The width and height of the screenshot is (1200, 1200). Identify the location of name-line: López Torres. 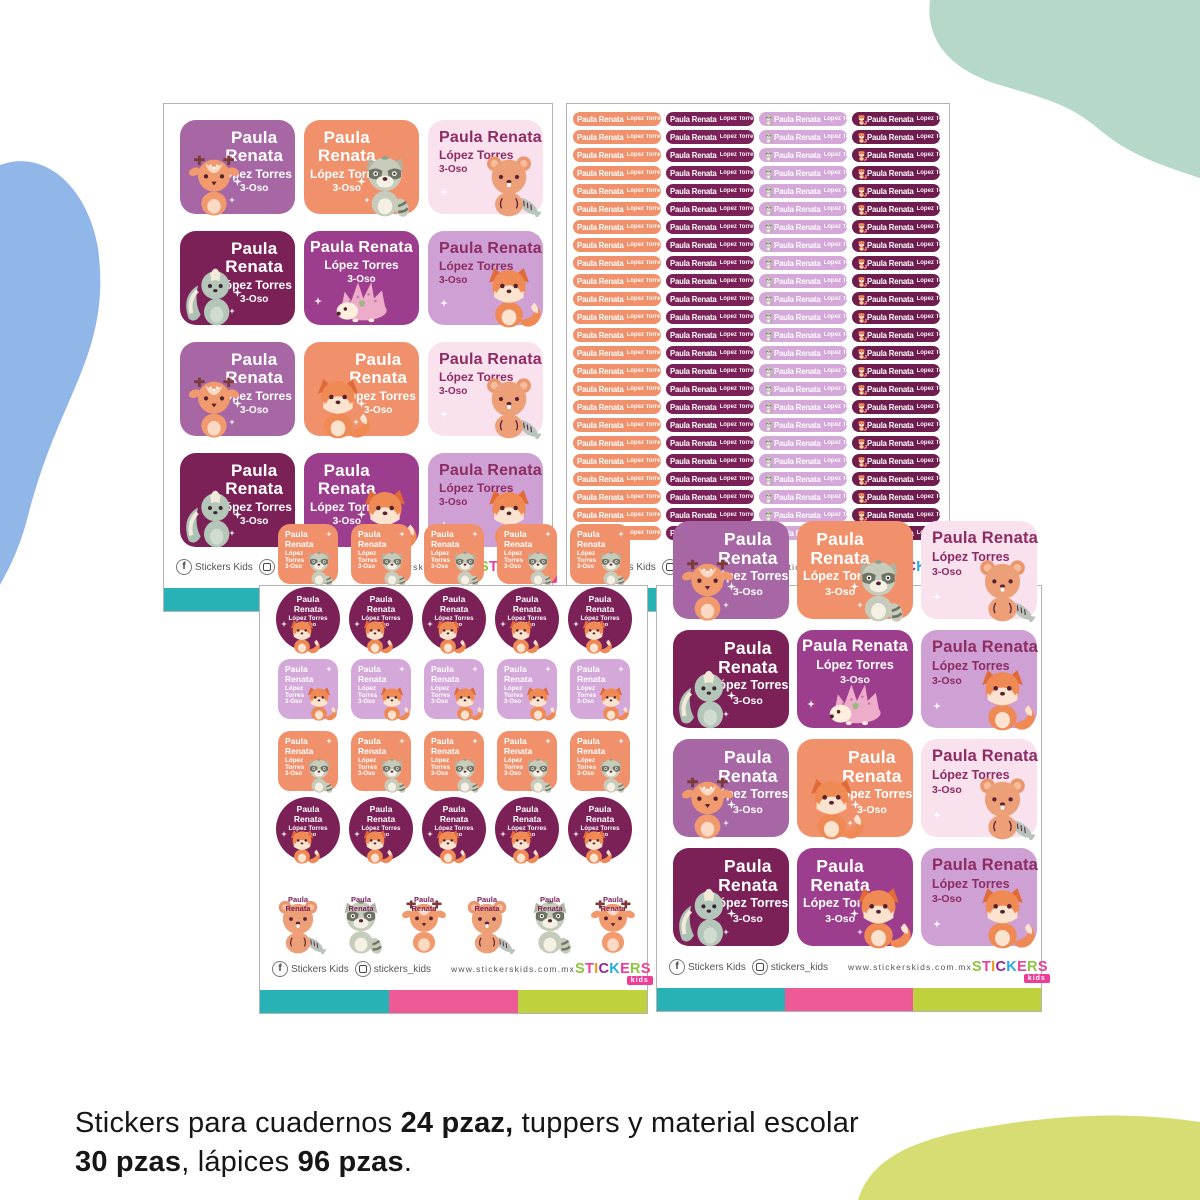
(527, 828).